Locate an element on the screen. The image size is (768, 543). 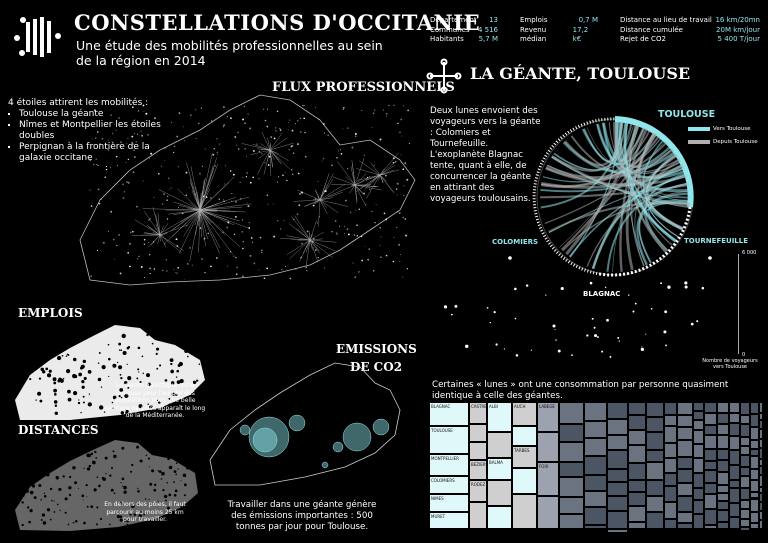
treemap-cell: ALBI is located at coordinates (499, 417).